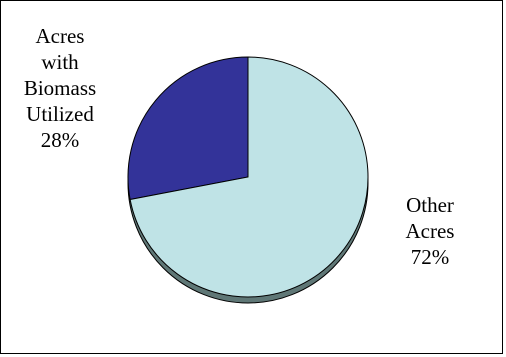 The height and width of the screenshot is (357, 506). I want to click on slice-label-line: Other, so click(430, 205).